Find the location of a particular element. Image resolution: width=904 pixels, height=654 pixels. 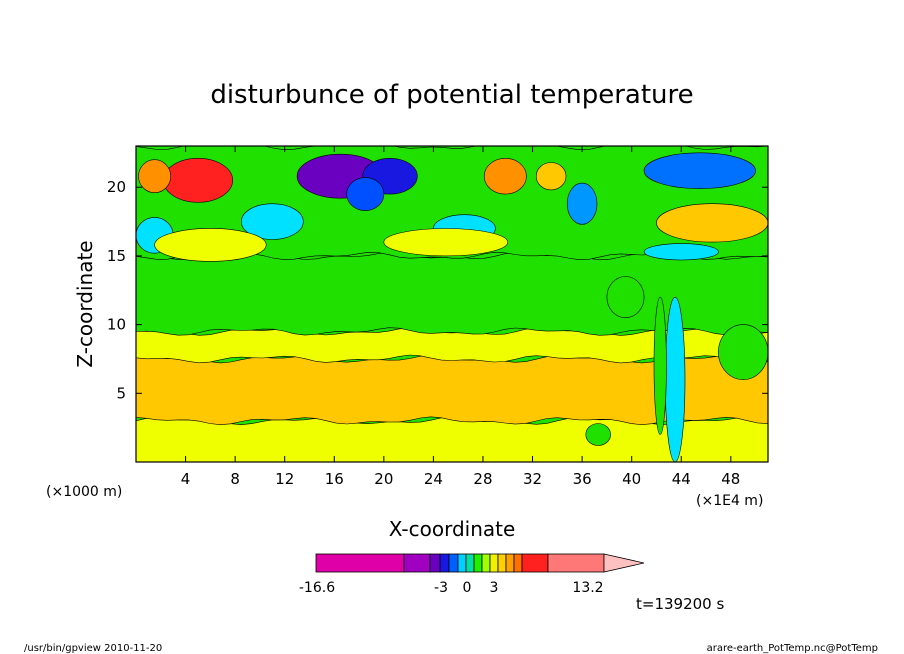

x-tick-label: 24 is located at coordinates (433, 479).